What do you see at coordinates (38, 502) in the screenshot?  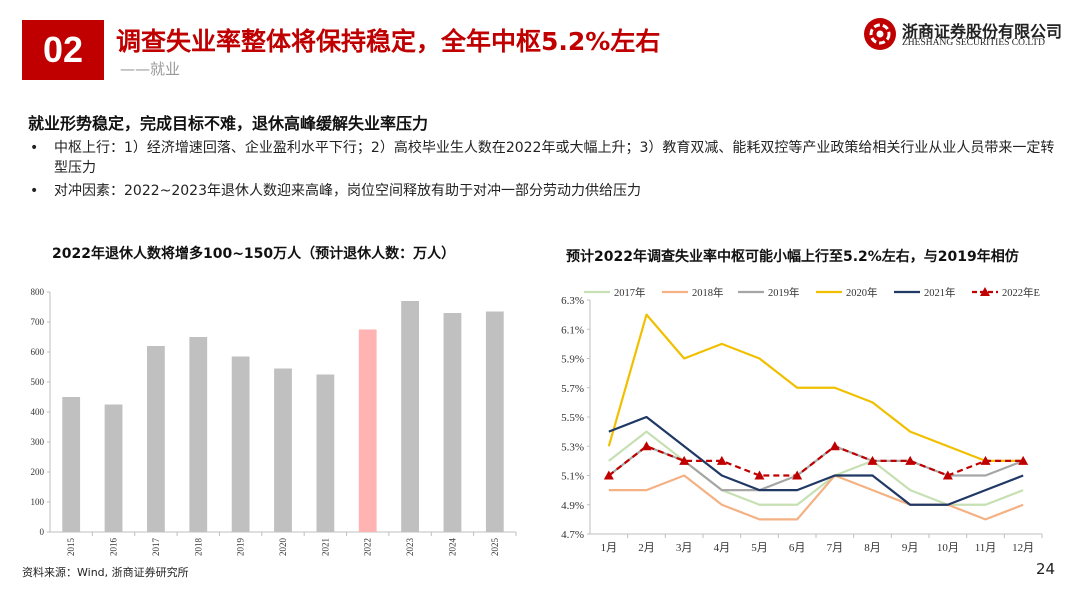 I see `y-tick-label: 100` at bounding box center [38, 502].